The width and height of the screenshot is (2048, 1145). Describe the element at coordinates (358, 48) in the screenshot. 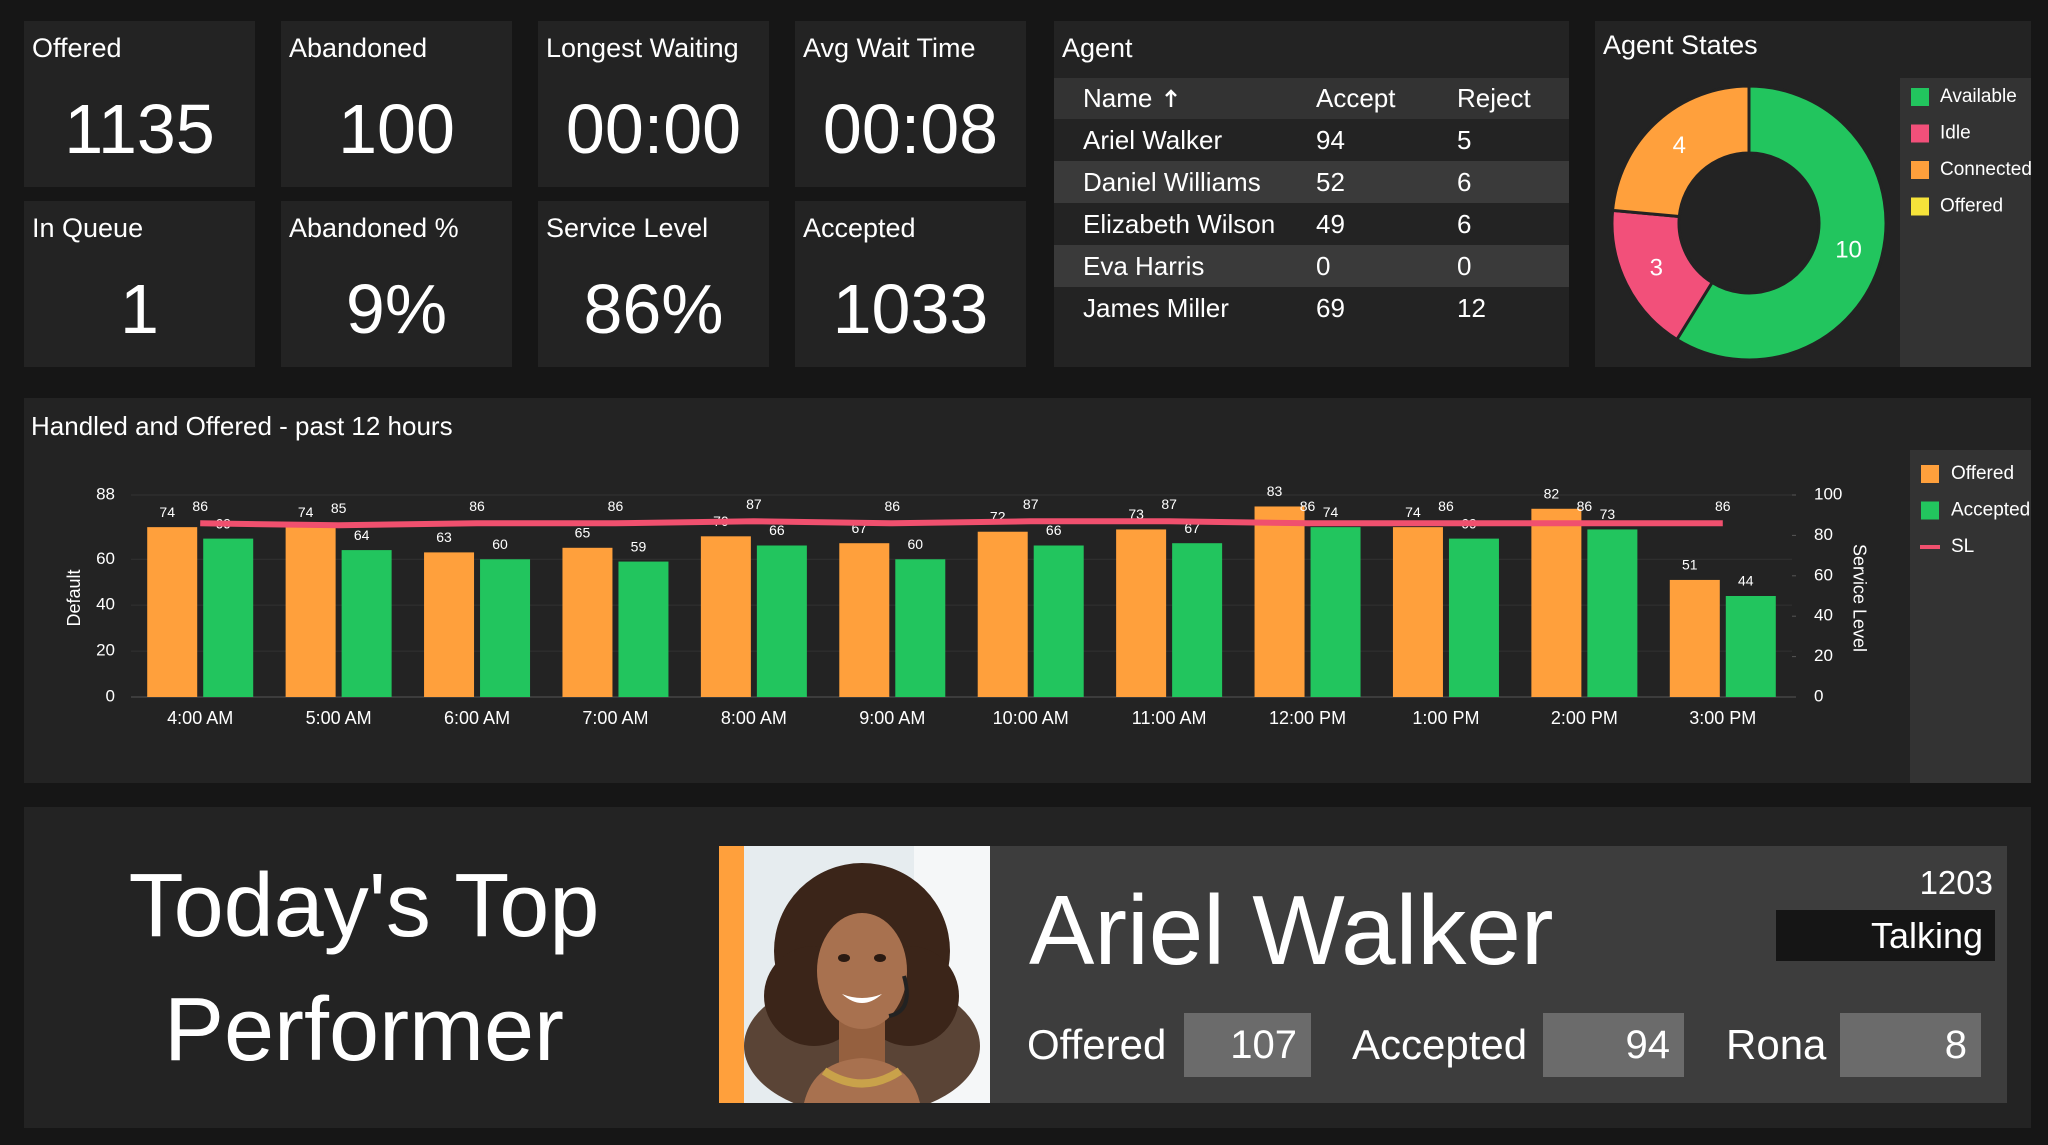

I see `kpi-label: Abandoned` at that location.